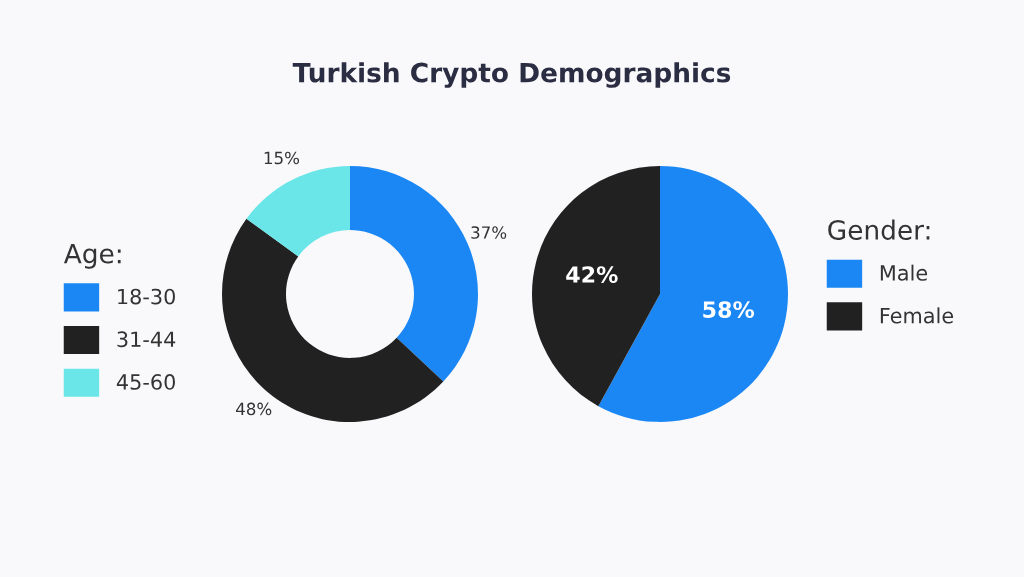 The width and height of the screenshot is (1024, 577). Describe the element at coordinates (904, 272) in the screenshot. I see `legend-label: Male` at that location.